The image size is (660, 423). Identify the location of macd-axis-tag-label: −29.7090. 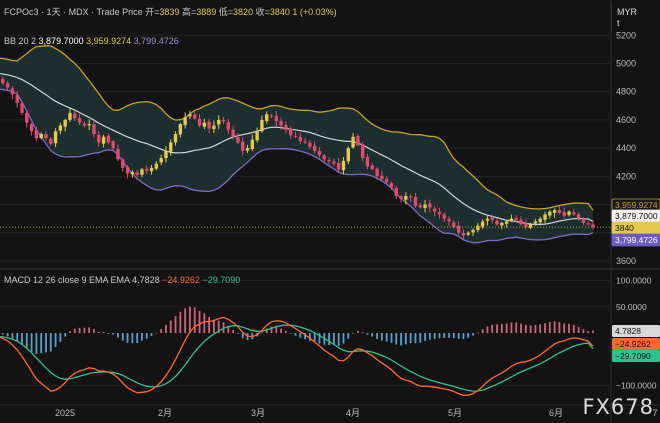
(633, 356).